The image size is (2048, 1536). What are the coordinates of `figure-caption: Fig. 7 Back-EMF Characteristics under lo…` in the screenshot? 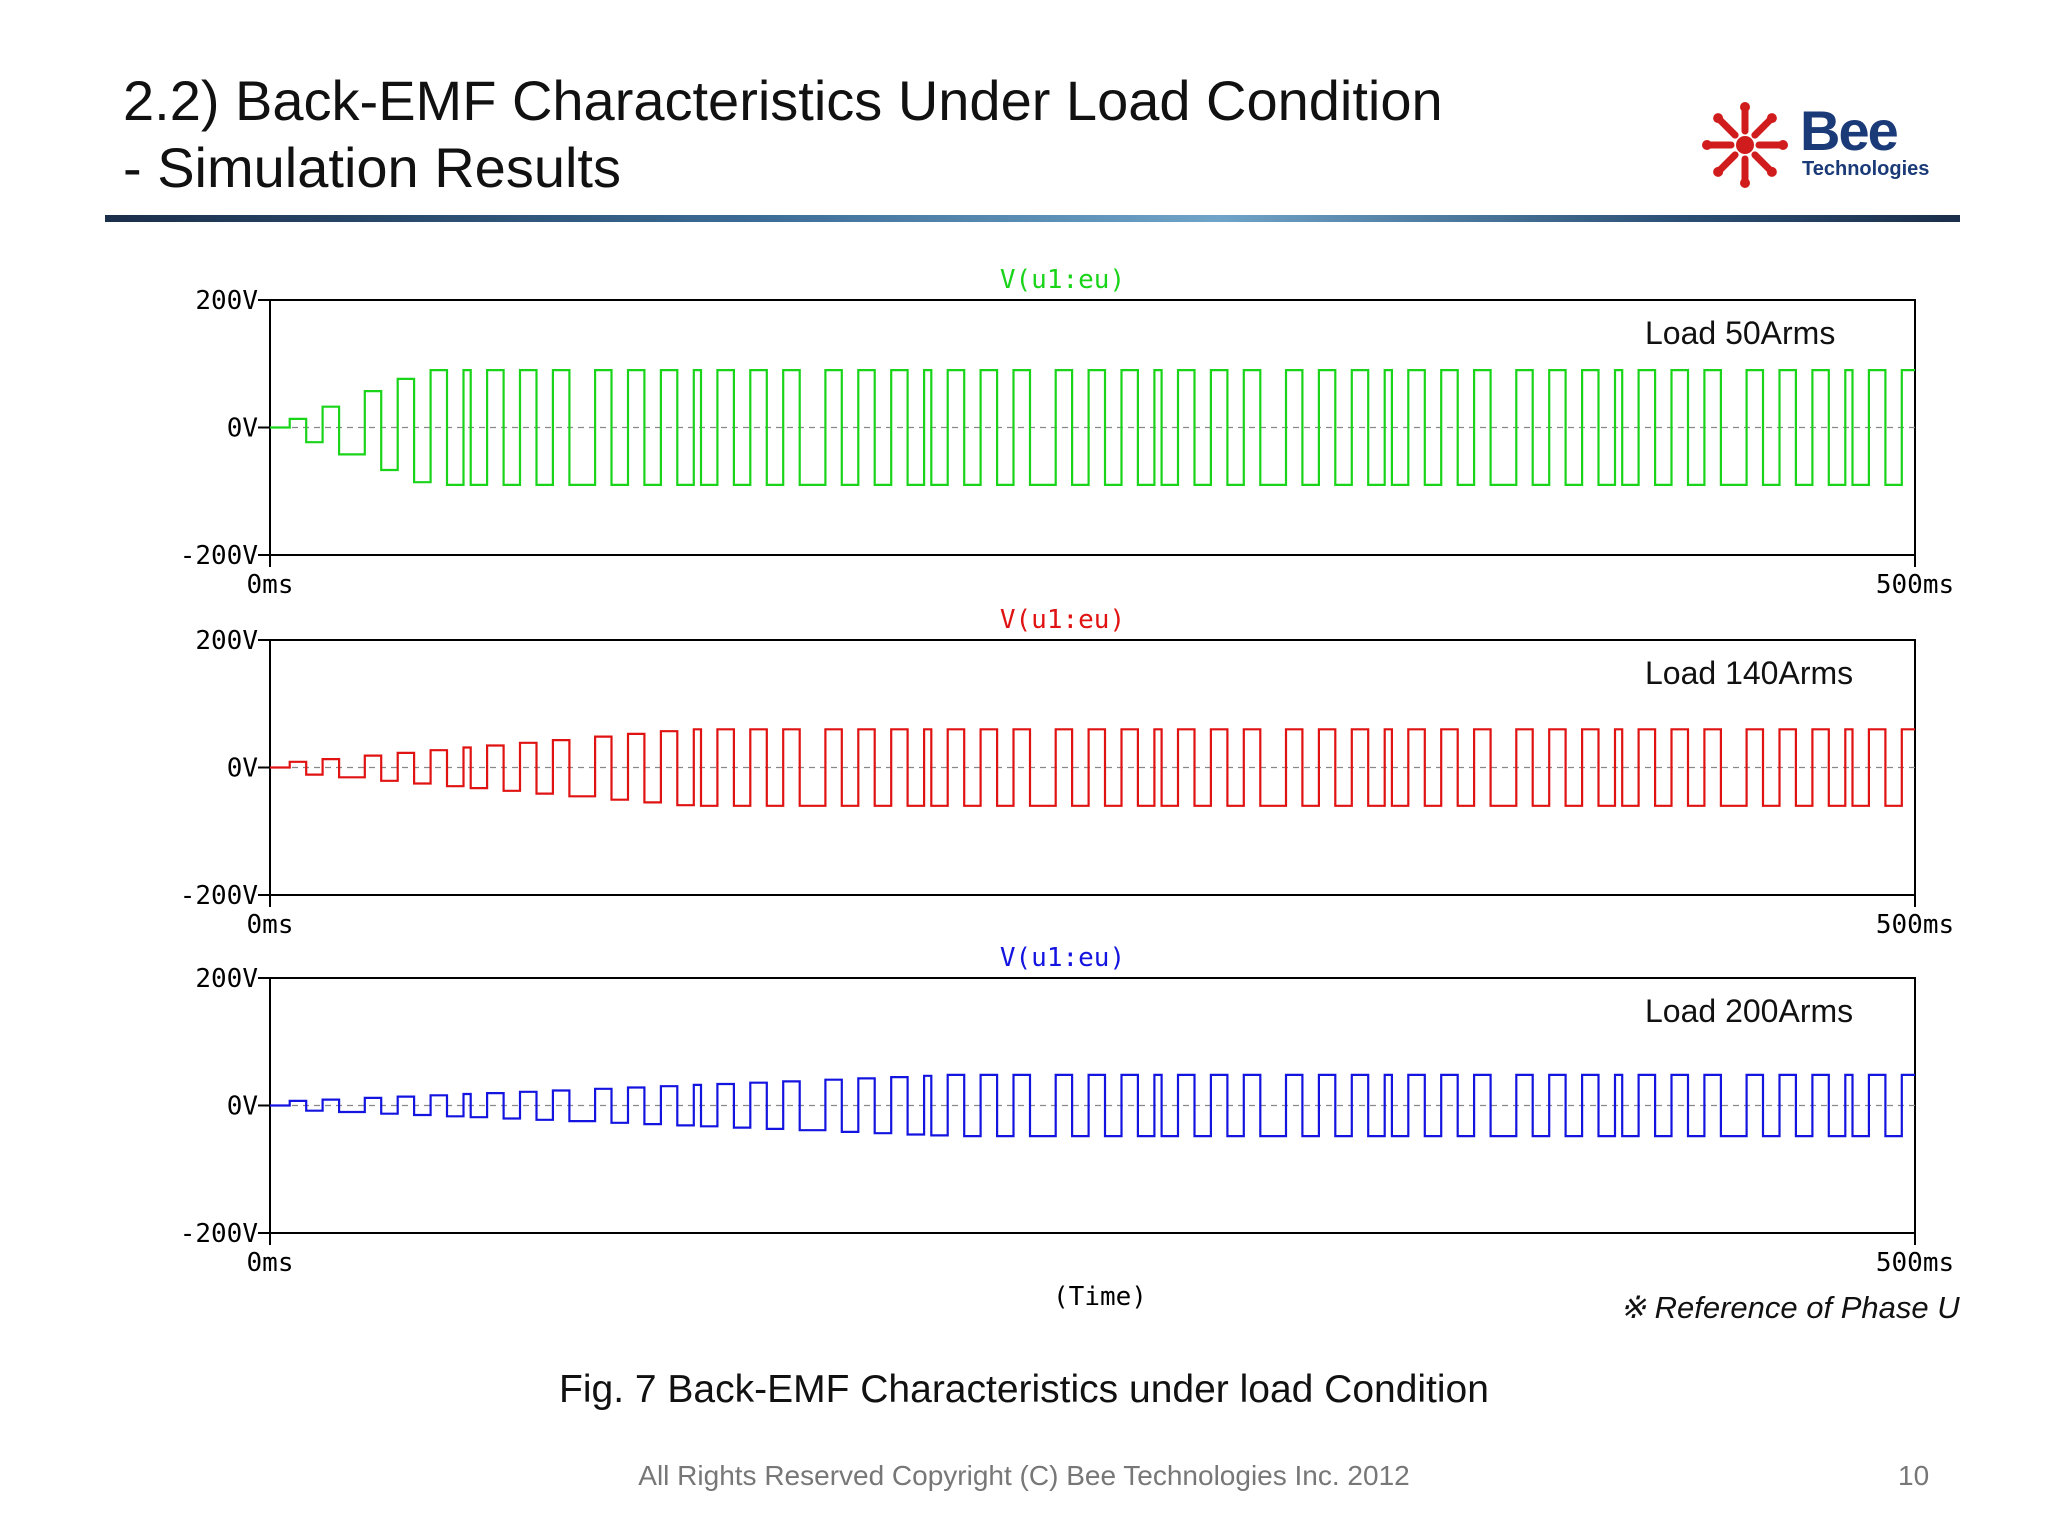 It's located at (1024, 1389).